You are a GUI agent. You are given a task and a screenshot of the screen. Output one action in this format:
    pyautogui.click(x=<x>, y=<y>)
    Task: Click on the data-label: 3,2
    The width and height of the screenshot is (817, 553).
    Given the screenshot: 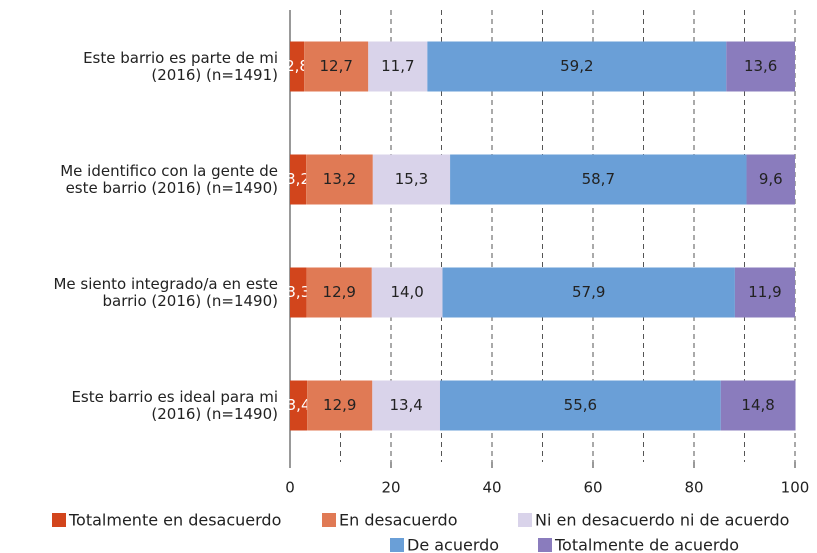 What is the action you would take?
    pyautogui.click(x=298, y=179)
    